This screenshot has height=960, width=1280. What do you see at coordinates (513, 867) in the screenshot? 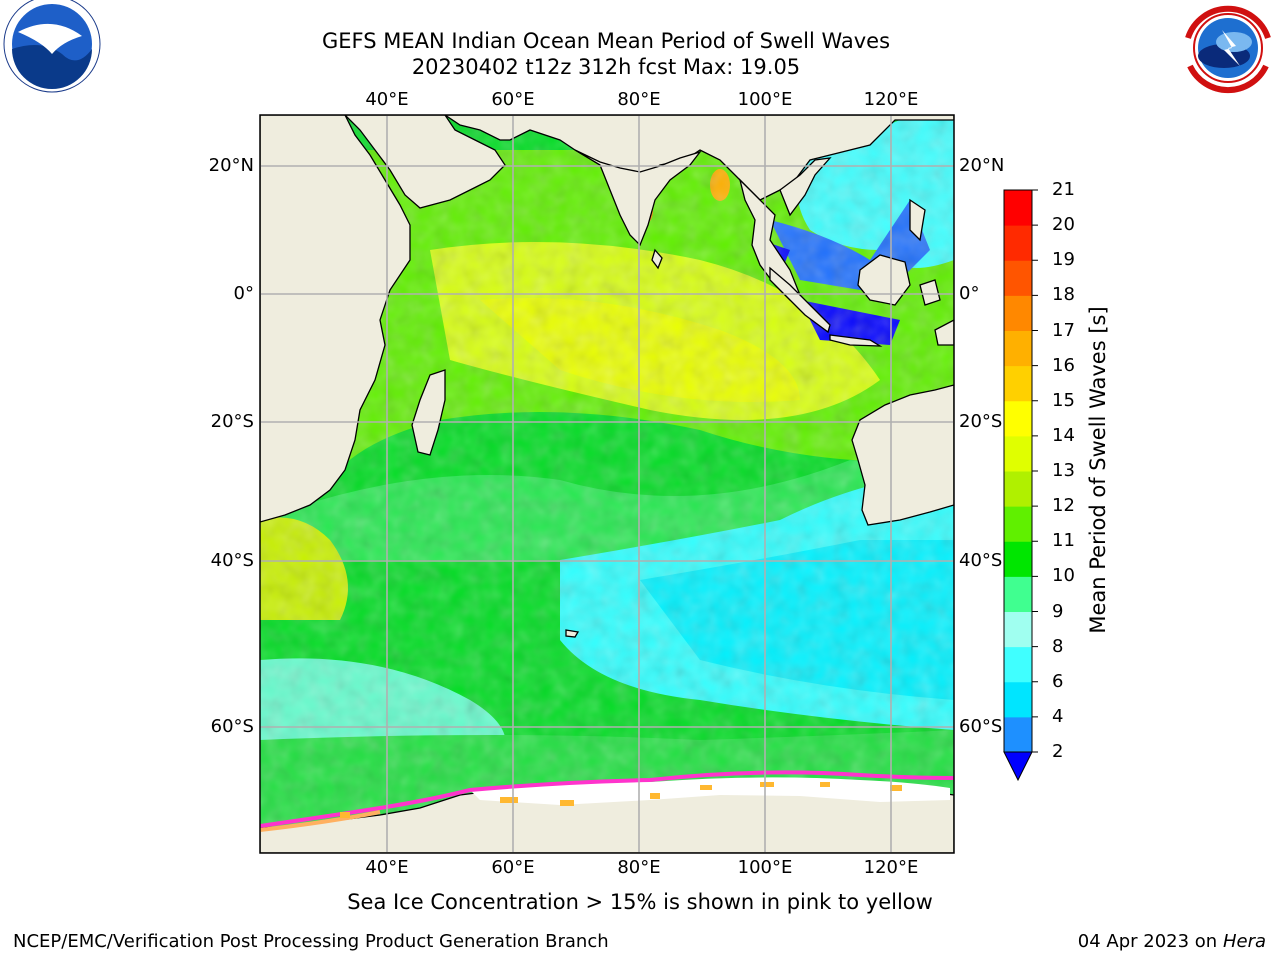
I see `lon-label-bottom-60e: 60°E` at bounding box center [513, 867].